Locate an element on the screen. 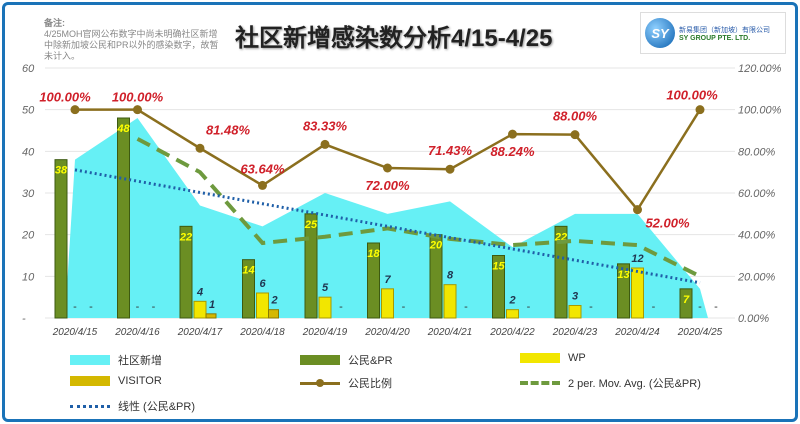 Image resolution: width=800 pixels, height=424 pixels. legend-label: 线性 (公民&PR) is located at coordinates (156, 407).